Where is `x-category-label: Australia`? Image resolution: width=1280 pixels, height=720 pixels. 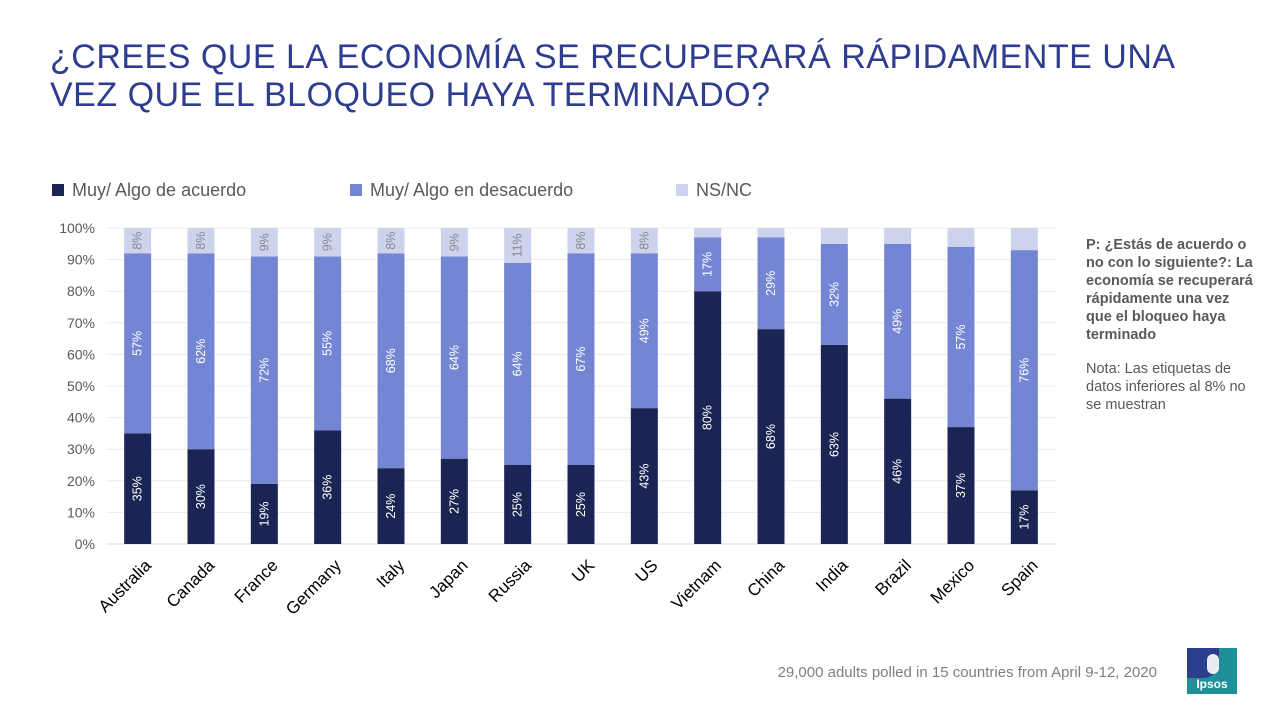
x-category-label: Australia is located at coordinates (125, 585).